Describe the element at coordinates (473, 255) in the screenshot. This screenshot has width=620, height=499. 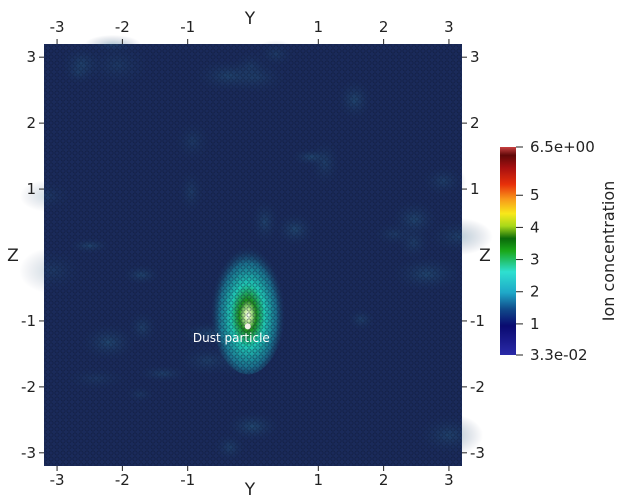
I see `y-ticks-right: 3 2 1 -1 -2 -3` at that location.